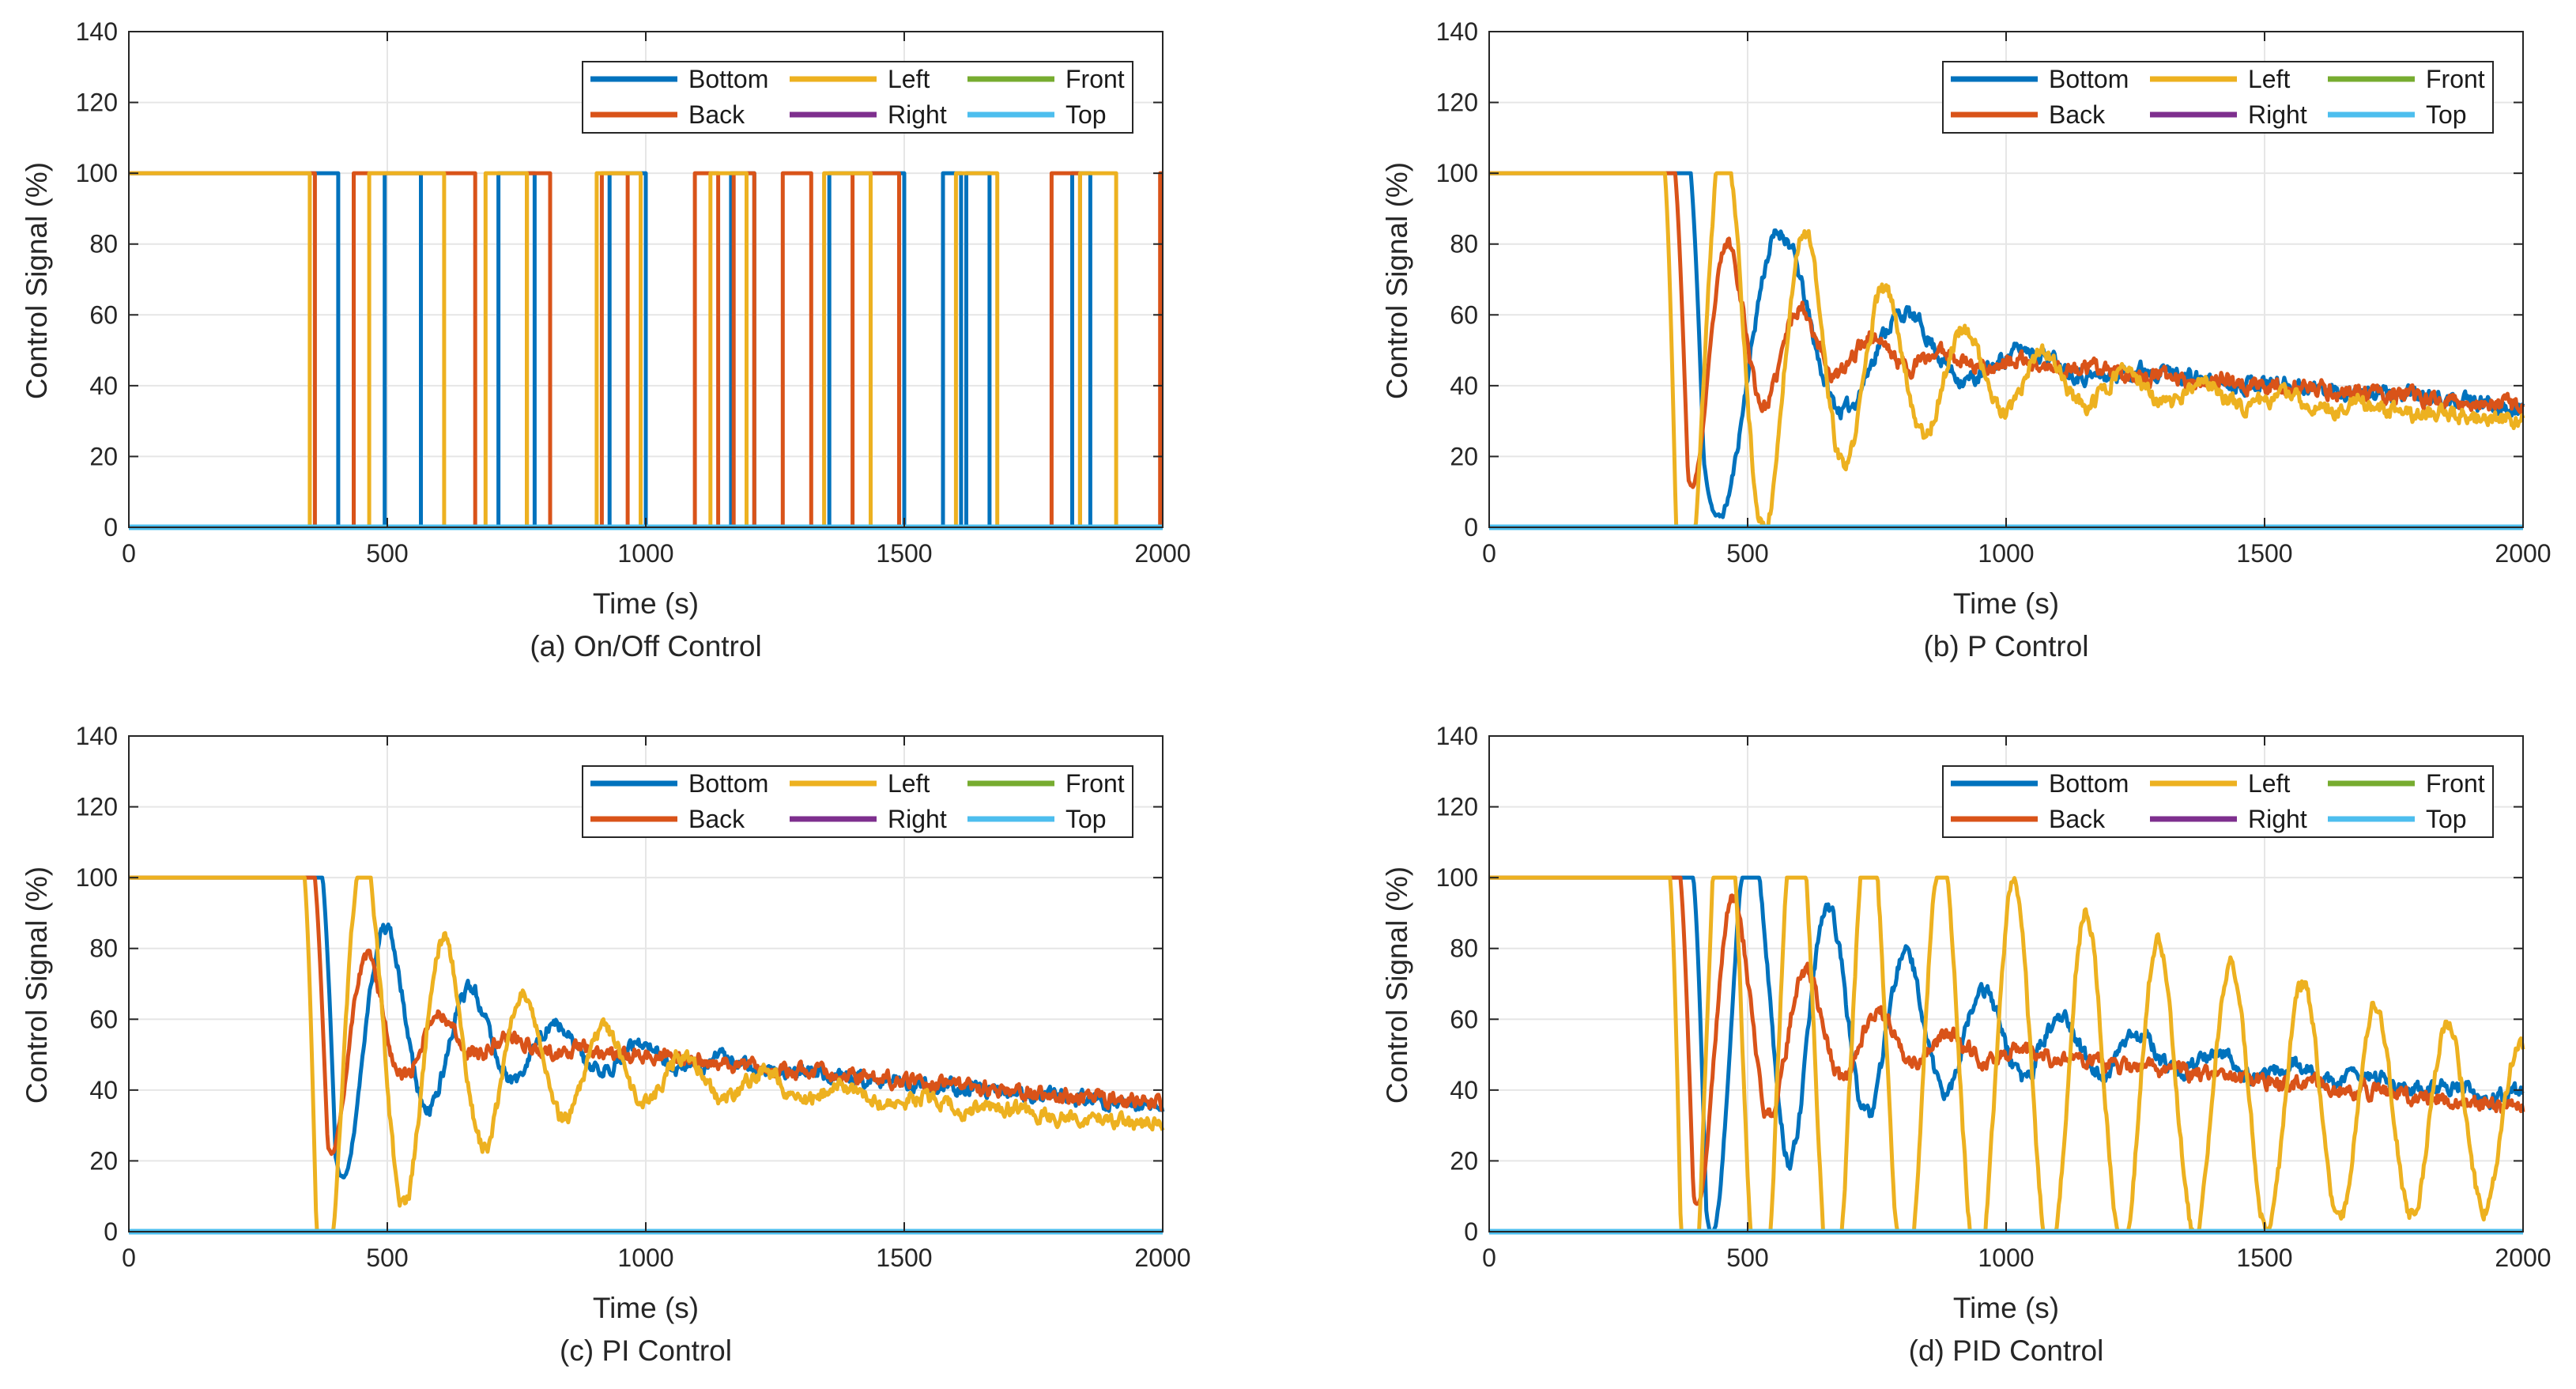  I want to click on panel-caption: (c) PI Control, so click(646, 1350).